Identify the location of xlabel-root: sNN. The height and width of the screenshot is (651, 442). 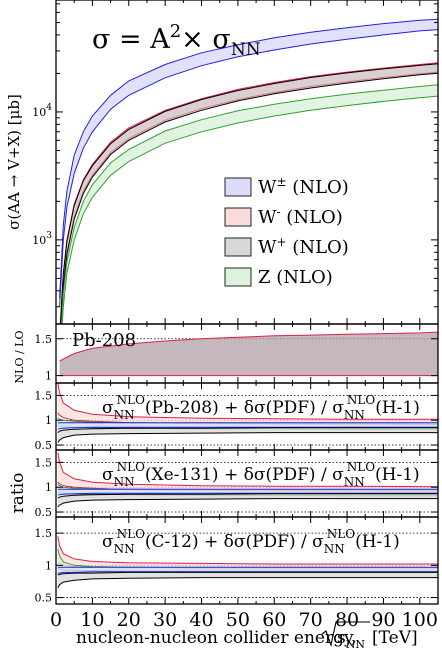
(351, 639).